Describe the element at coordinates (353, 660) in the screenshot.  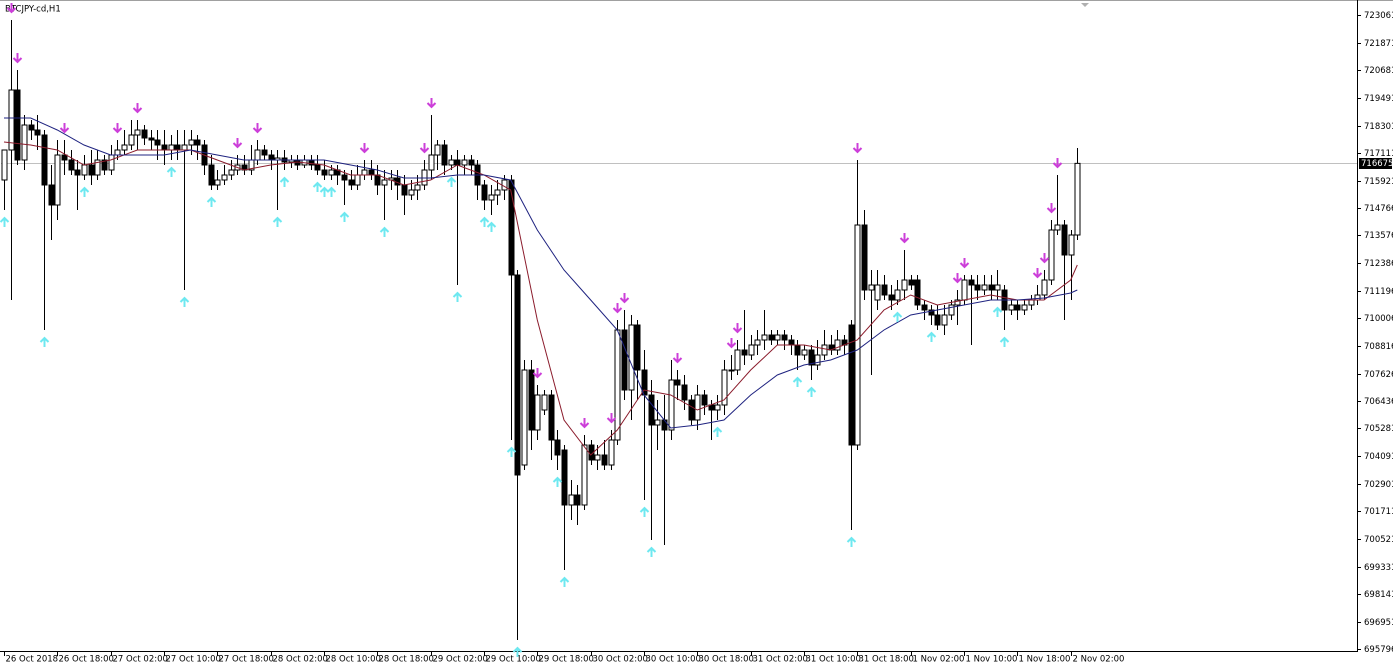
I see `x-tick-label: 28 Oct 10:00` at that location.